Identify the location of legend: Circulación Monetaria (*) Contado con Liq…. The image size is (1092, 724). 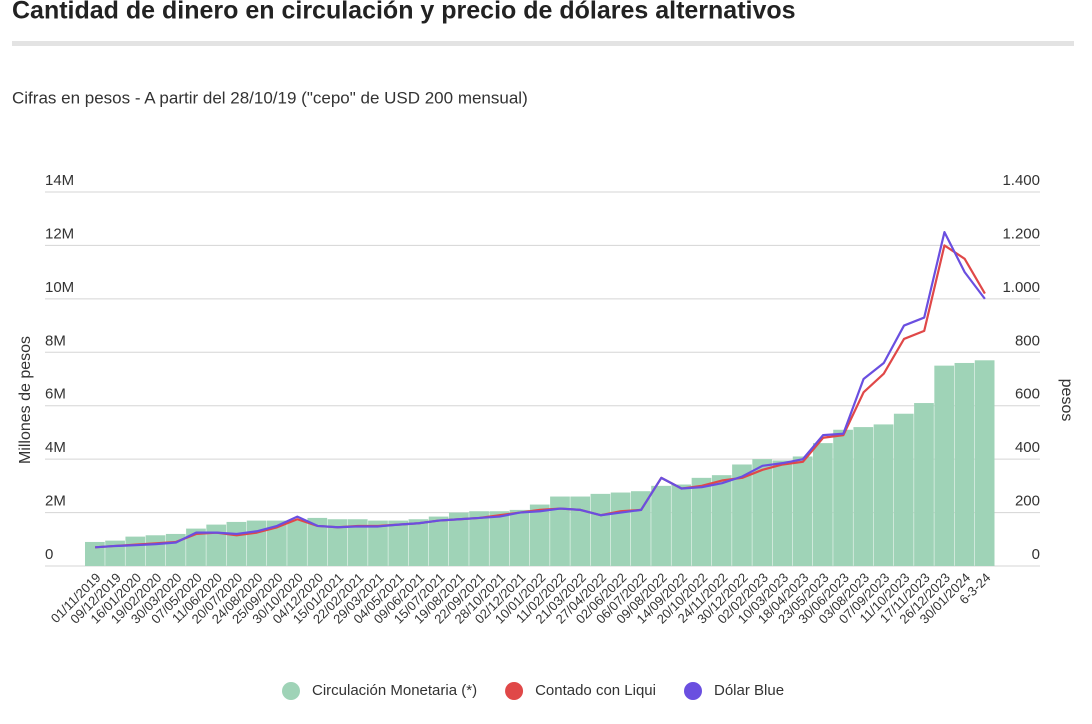
(533, 691).